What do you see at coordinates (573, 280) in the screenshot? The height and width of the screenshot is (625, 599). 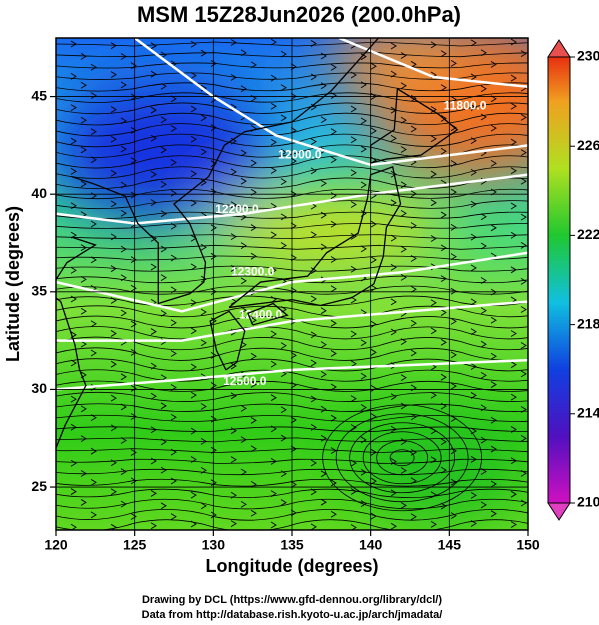 I see `colorbar: 210 214 218 222 226 230` at bounding box center [573, 280].